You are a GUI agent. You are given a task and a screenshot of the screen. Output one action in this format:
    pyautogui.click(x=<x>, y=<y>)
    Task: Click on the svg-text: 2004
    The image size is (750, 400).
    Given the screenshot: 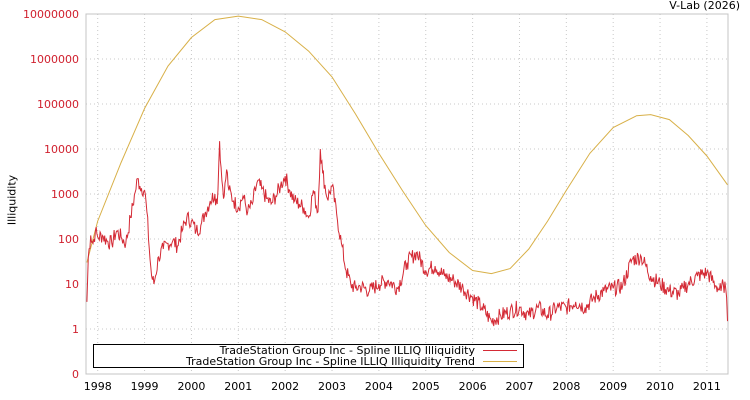 What is the action you would take?
    pyautogui.click(x=379, y=386)
    